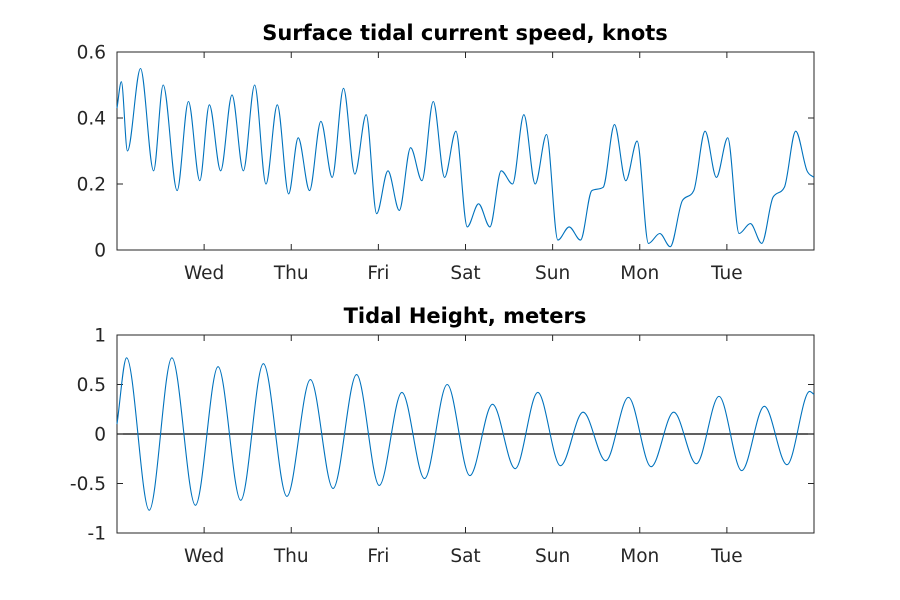 This screenshot has width=900, height=600. What do you see at coordinates (465, 316) in the screenshot?
I see `chart-title: Tidal Height, meters` at bounding box center [465, 316].